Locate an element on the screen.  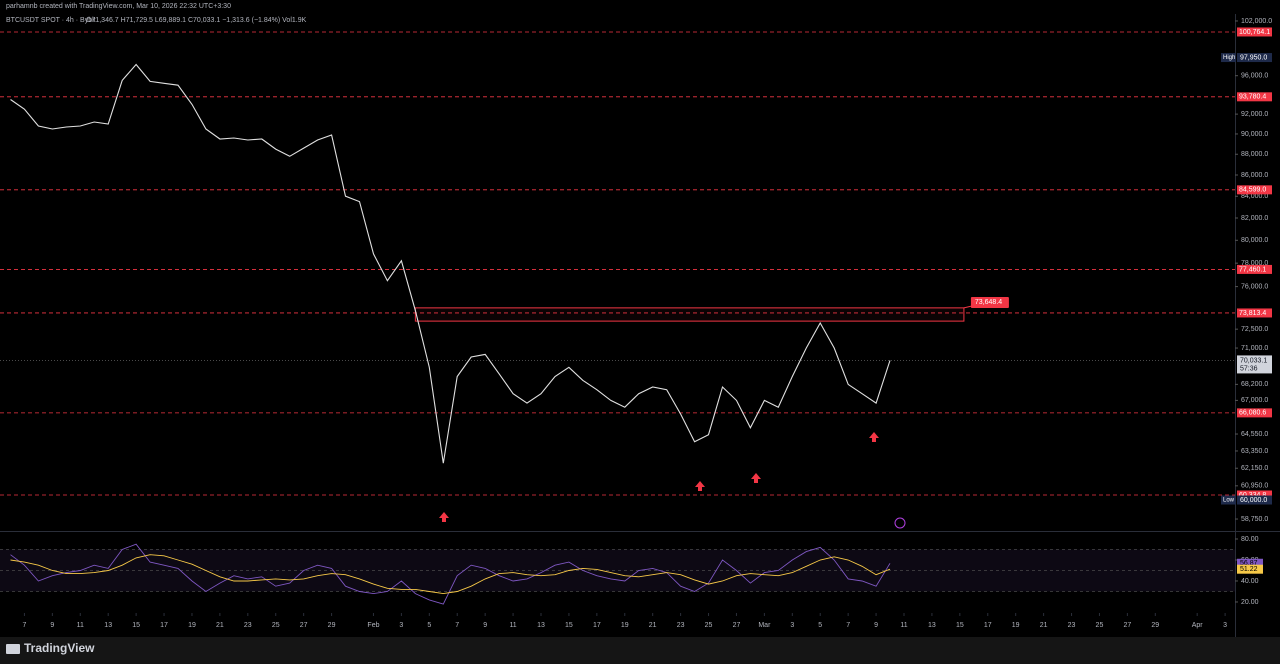
y-tick-label: 76,000.0 is located at coordinates (1254, 286).